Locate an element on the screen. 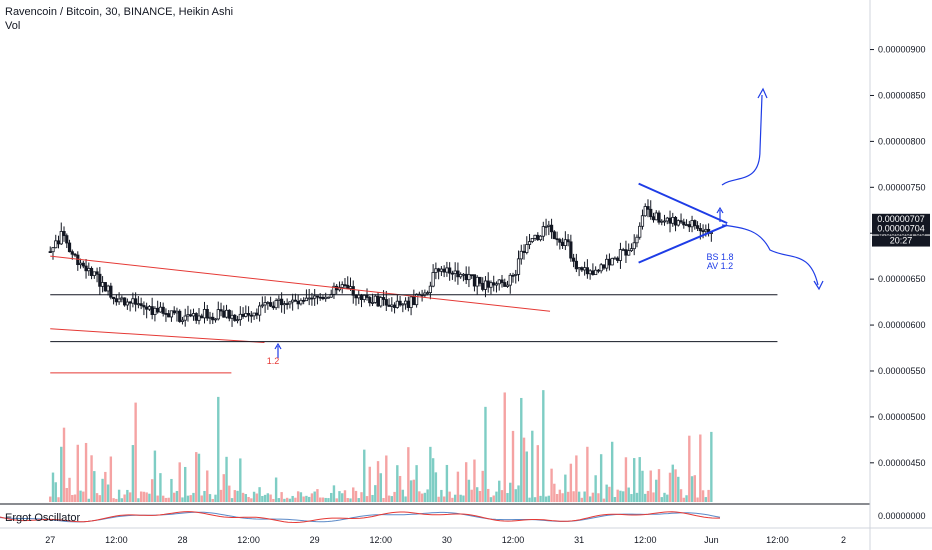 This screenshot has width=932, height=550. triangle-label-av: AV 1.2 is located at coordinates (720, 266).